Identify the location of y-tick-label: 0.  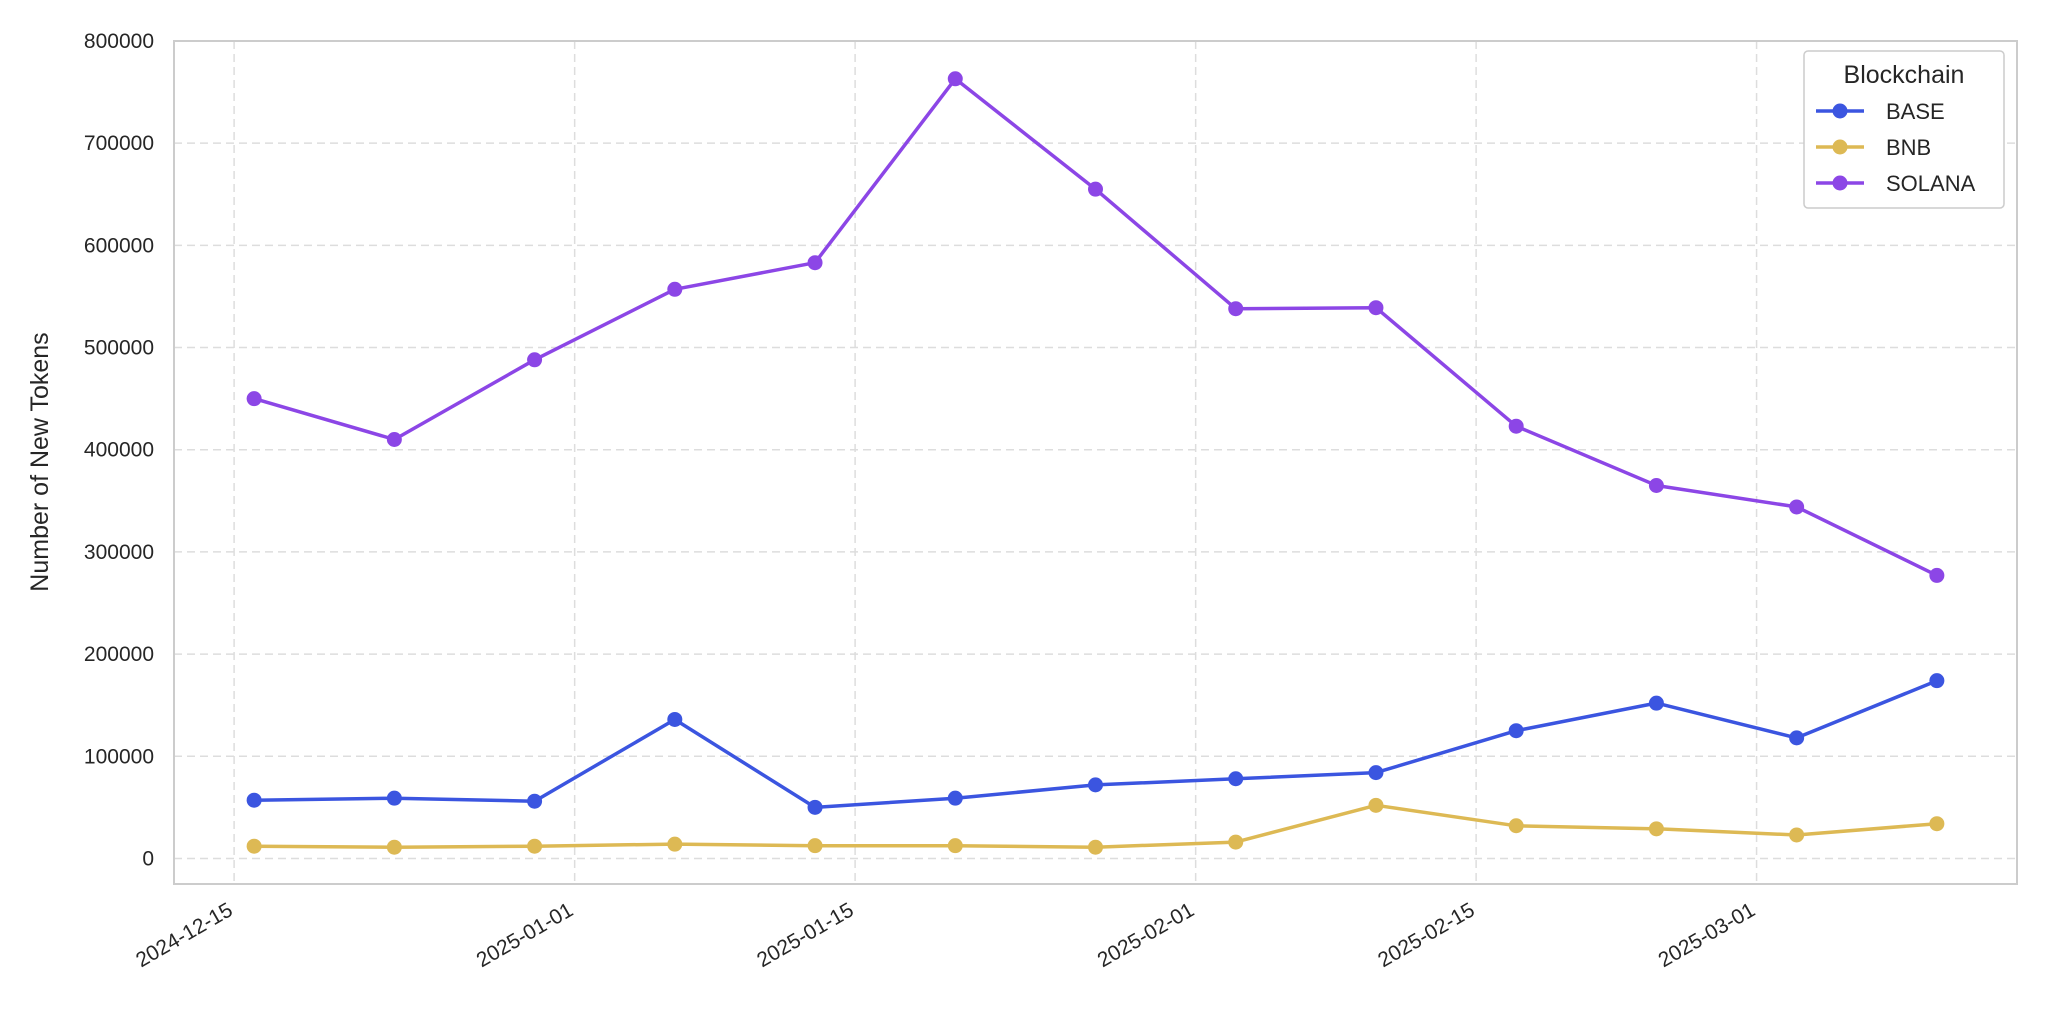
(148, 858).